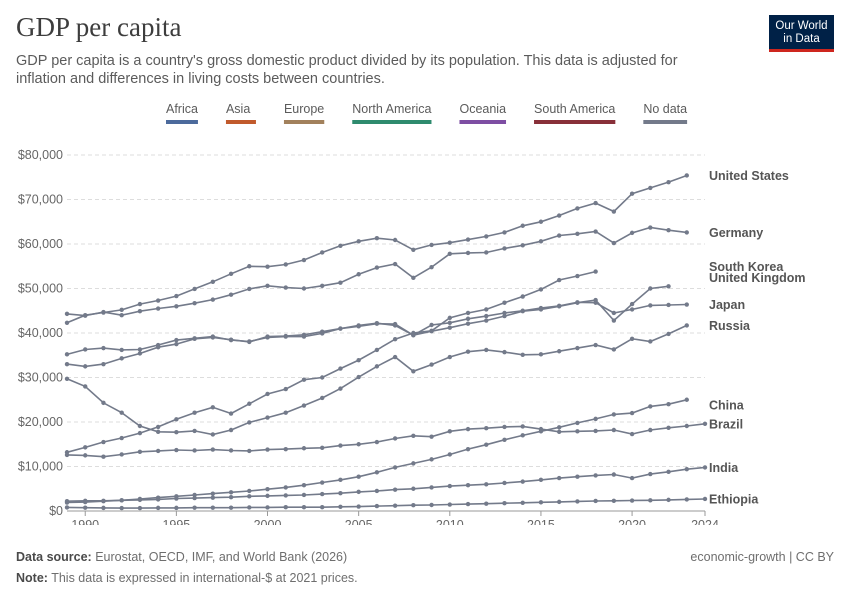  What do you see at coordinates (632, 500) in the screenshot?
I see `point-ethiopia-2020` at bounding box center [632, 500].